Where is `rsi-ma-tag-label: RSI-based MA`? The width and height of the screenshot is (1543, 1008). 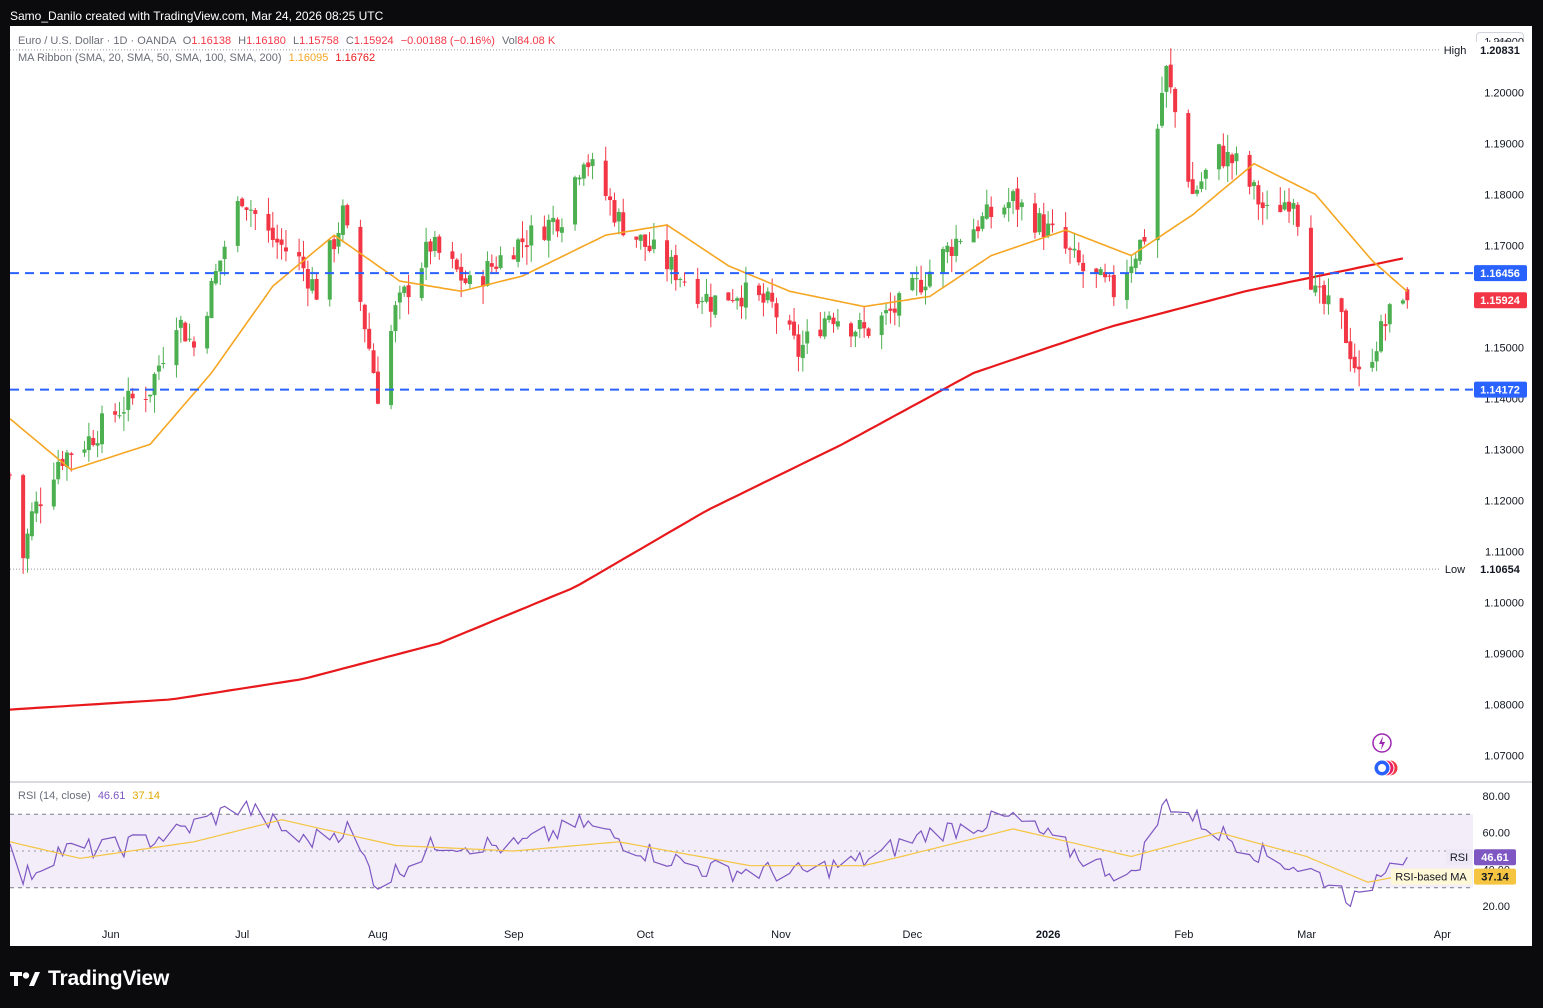 rsi-ma-tag-label: RSI-based MA is located at coordinates (1431, 878).